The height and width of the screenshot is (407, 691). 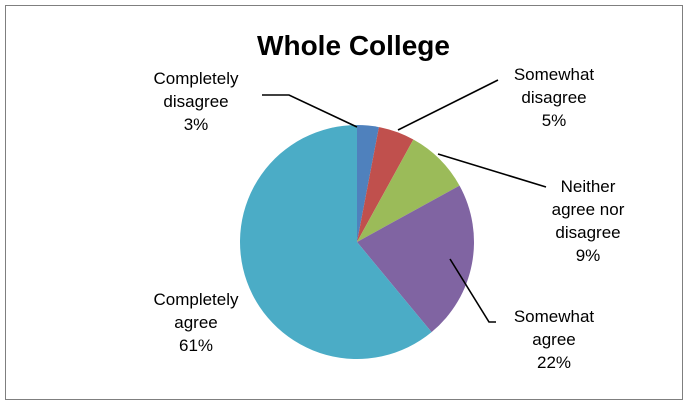 I want to click on pie-slice-neither-agree-nor-disagree, so click(x=408, y=190).